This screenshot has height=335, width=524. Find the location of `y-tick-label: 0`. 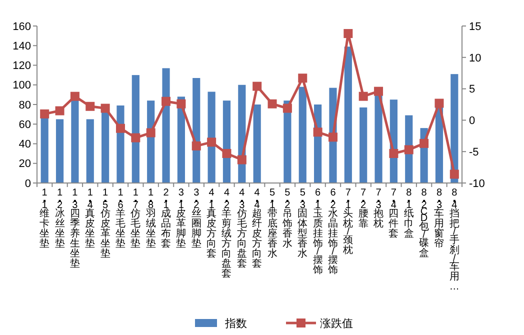

y-tick-label: 0 is located at coordinates (27, 184).